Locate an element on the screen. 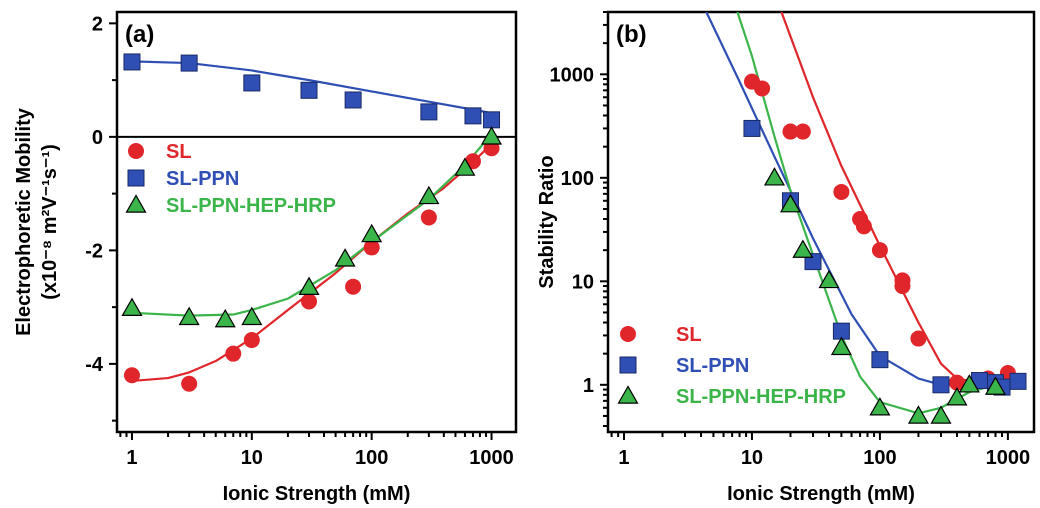  y-tick-label: 1000 is located at coordinates (572, 75).